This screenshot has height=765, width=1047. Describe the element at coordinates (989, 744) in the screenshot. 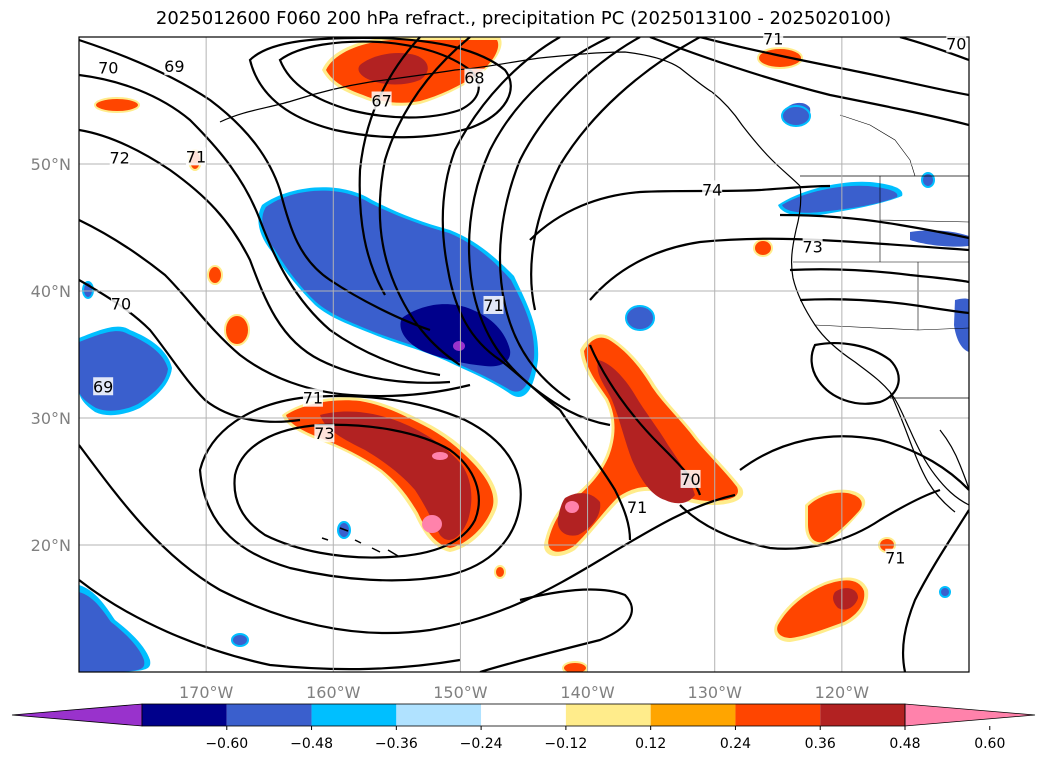

I see `colorbar-tick-label: 0.60` at that location.